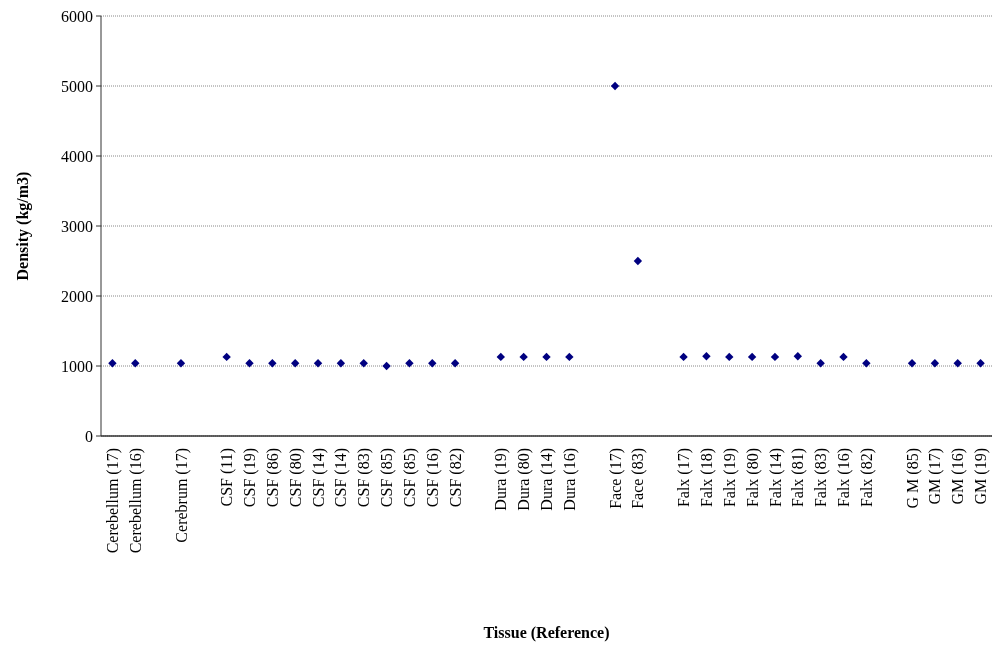 This screenshot has width=1003, height=669. I want to click on y-tick-label: 1000, so click(77, 366).